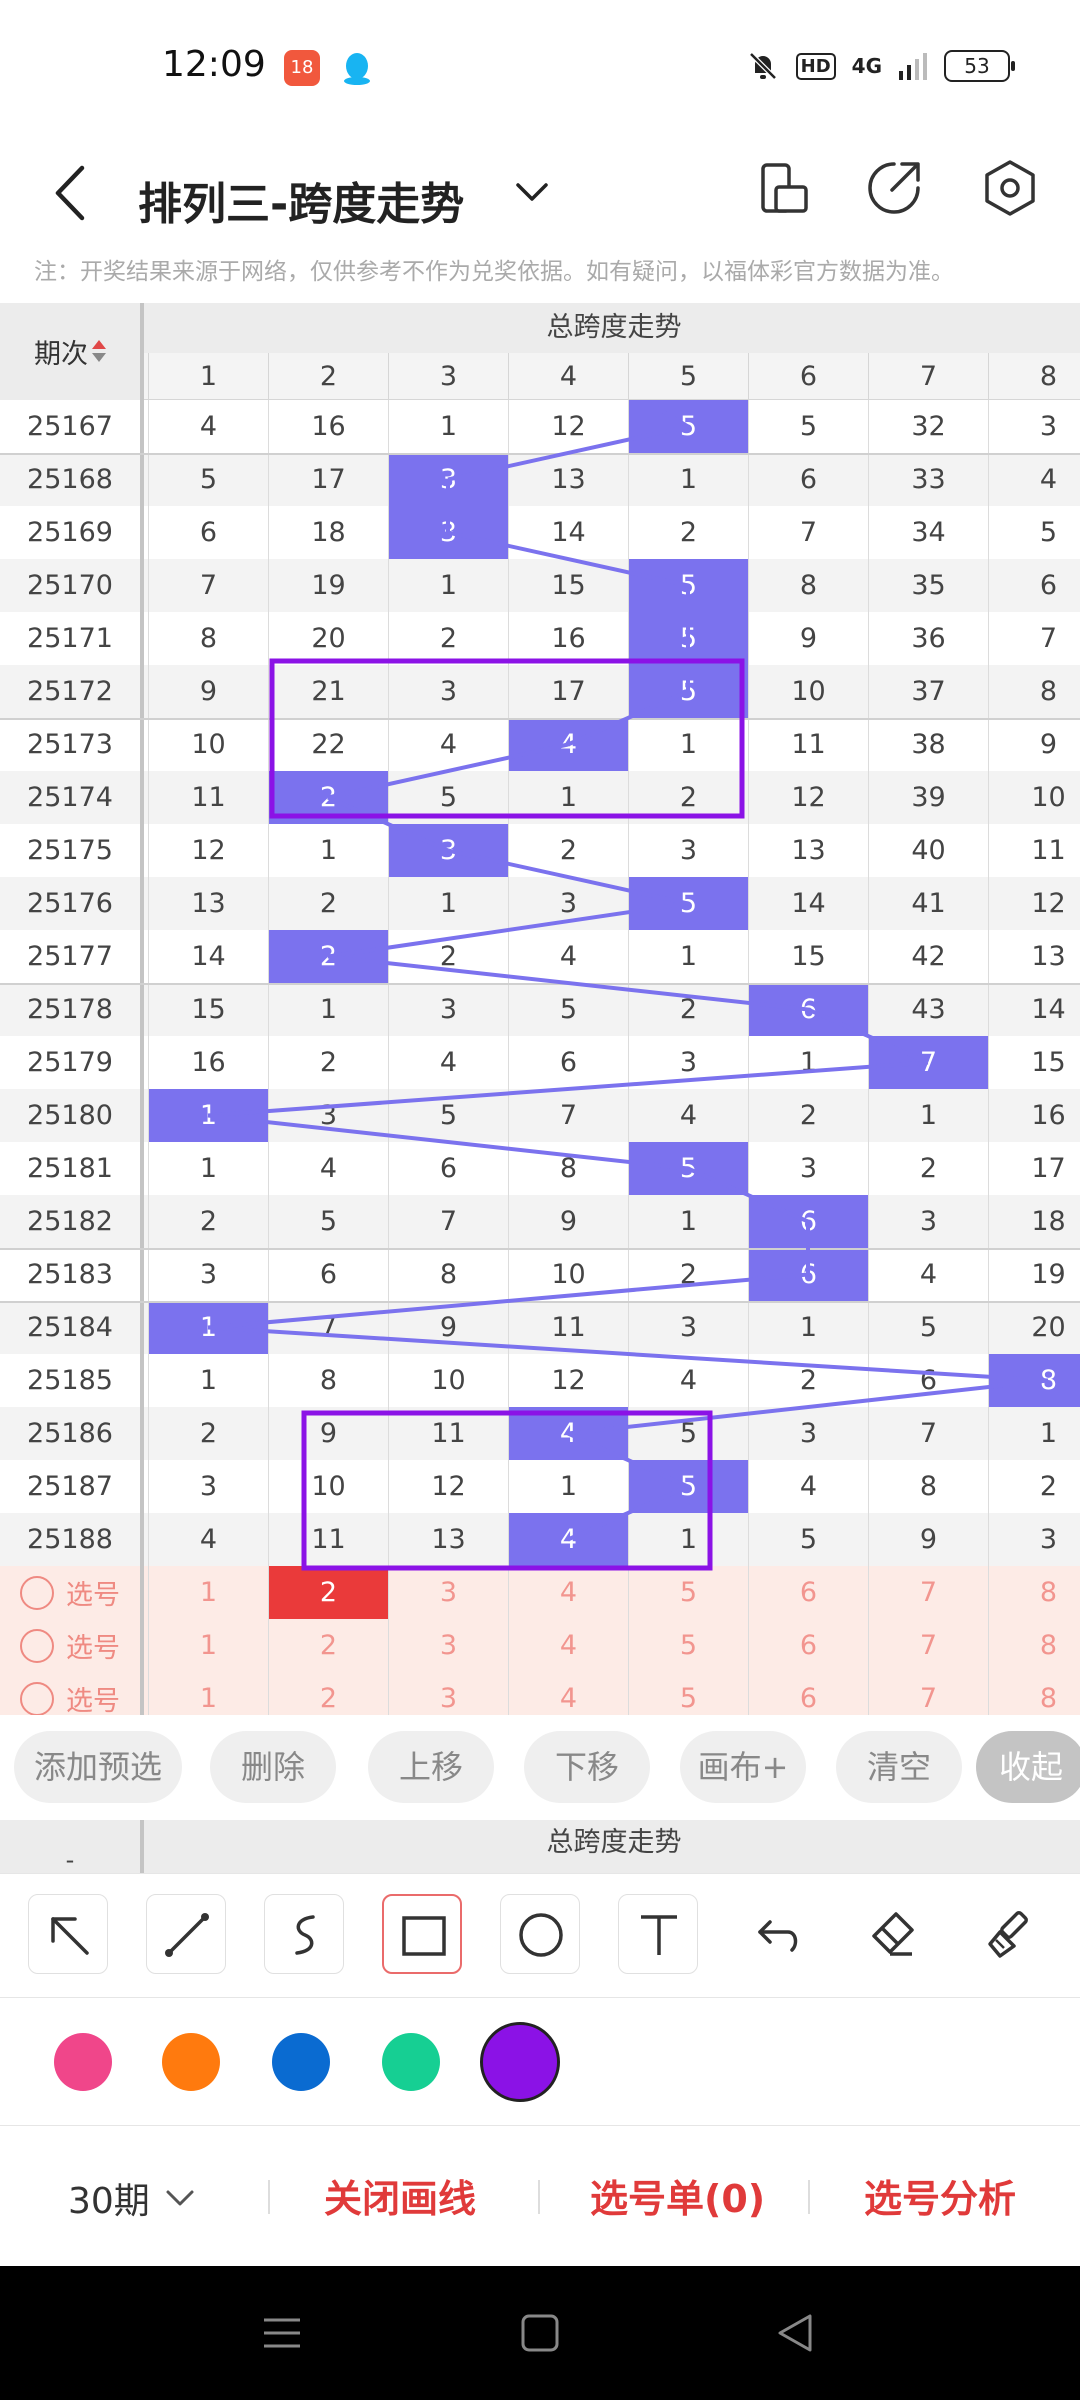  I want to click on select-row: 选号 1 2 3 4 5 6 7 8, so click(540, 1645).